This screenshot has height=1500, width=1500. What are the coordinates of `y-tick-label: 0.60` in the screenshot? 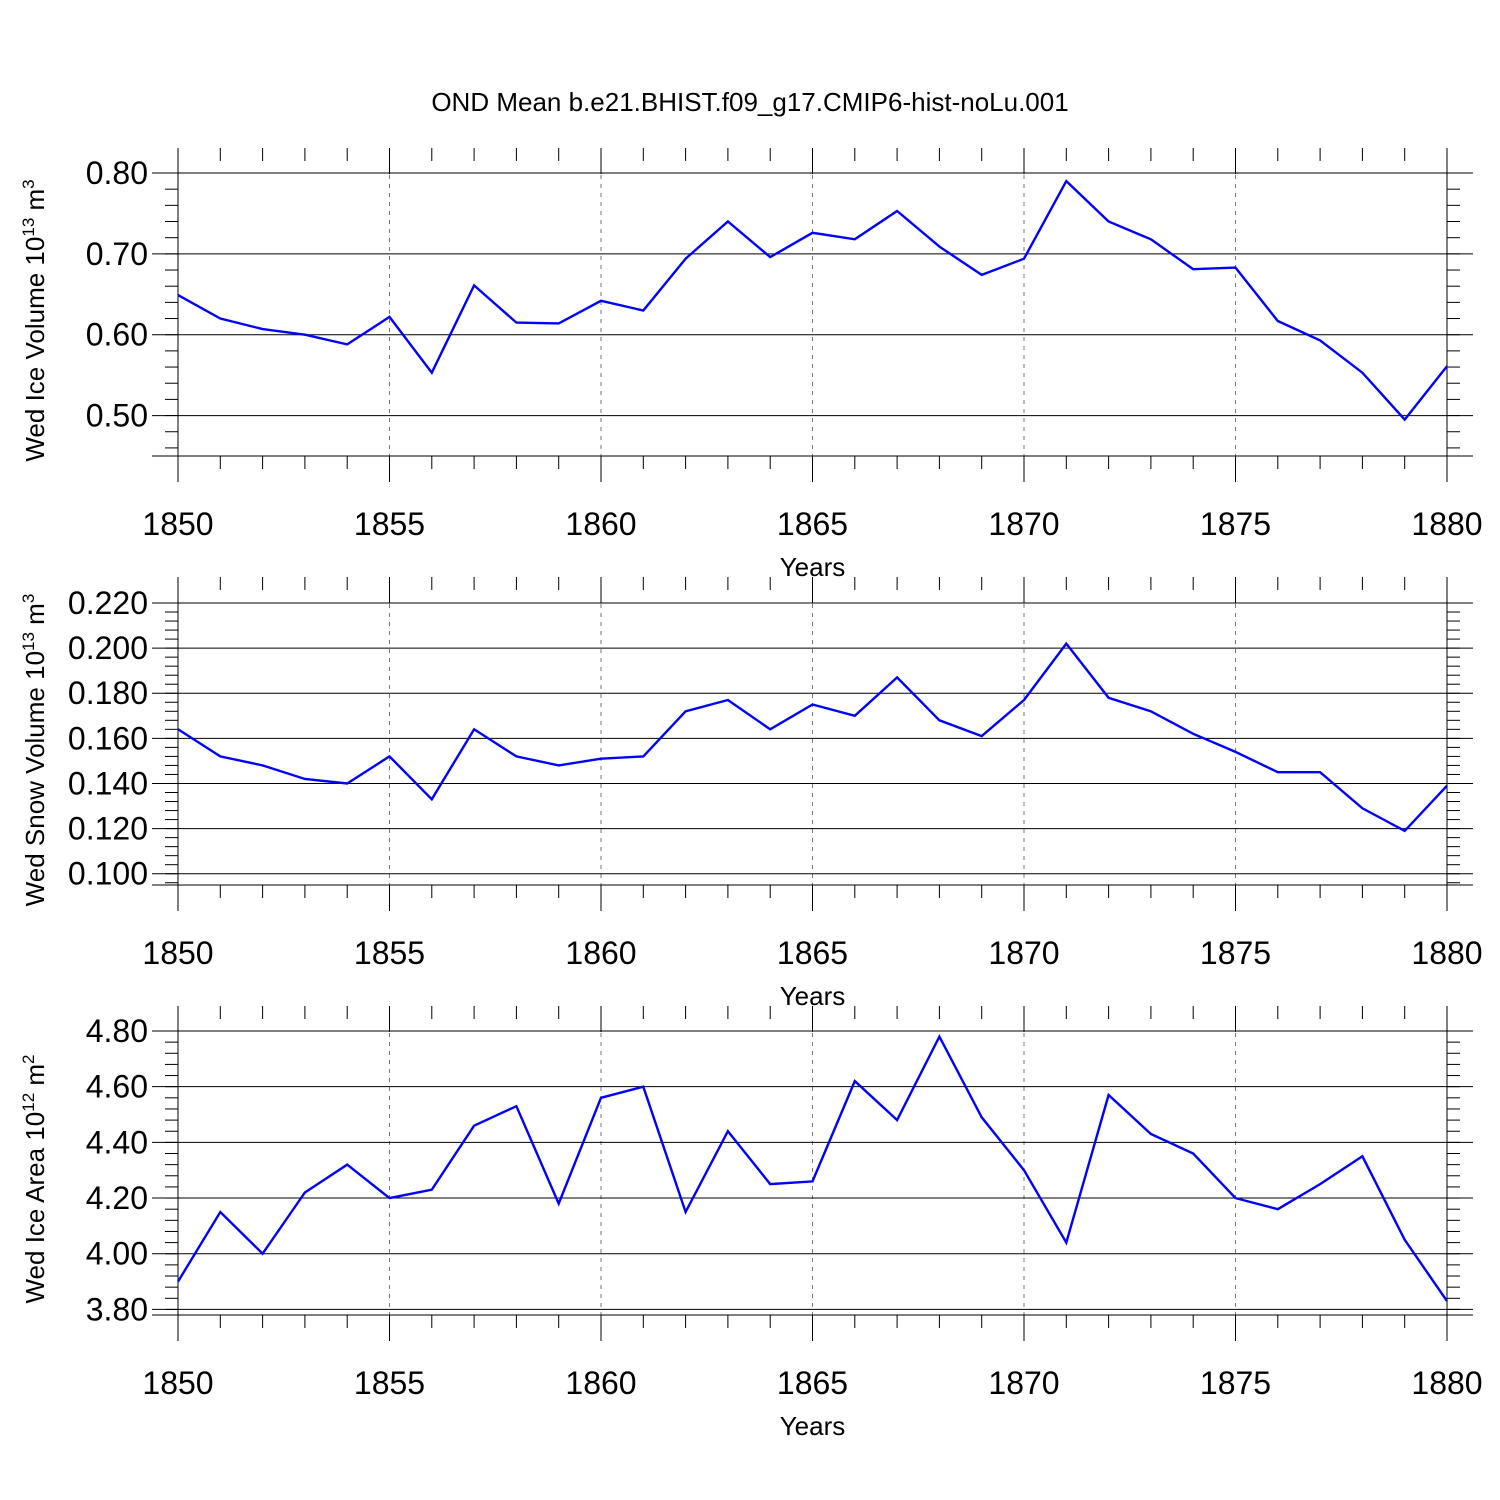 It's located at (117, 335).